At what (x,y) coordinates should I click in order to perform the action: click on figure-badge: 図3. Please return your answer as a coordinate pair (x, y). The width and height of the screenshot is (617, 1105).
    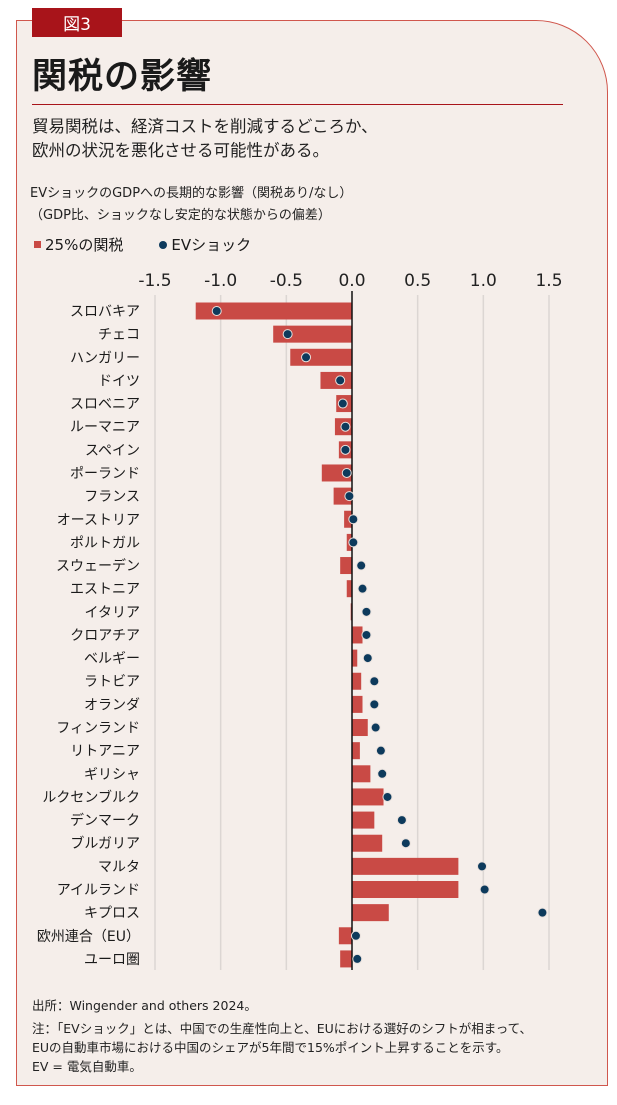
    Looking at the image, I should click on (77, 22).